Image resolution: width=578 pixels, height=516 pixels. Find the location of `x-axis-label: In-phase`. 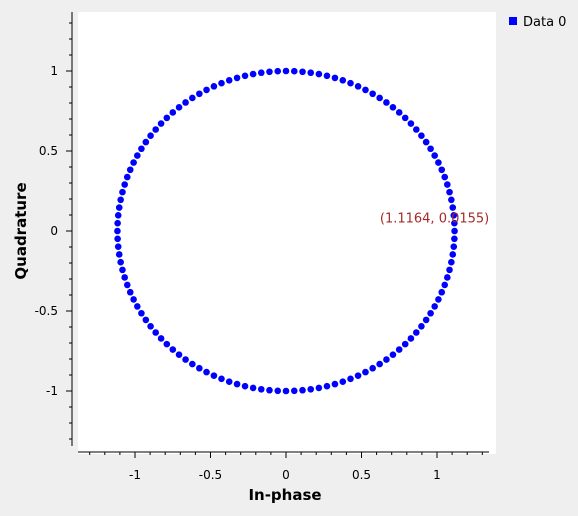

x-axis-label: In-phase is located at coordinates (284, 495).